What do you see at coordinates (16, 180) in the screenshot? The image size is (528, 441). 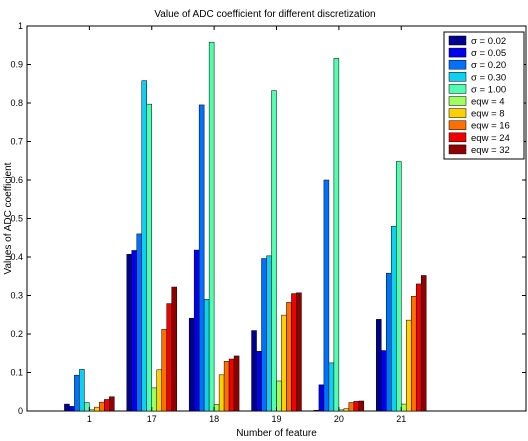 I see `y-tick-label: 0.6` at bounding box center [16, 180].